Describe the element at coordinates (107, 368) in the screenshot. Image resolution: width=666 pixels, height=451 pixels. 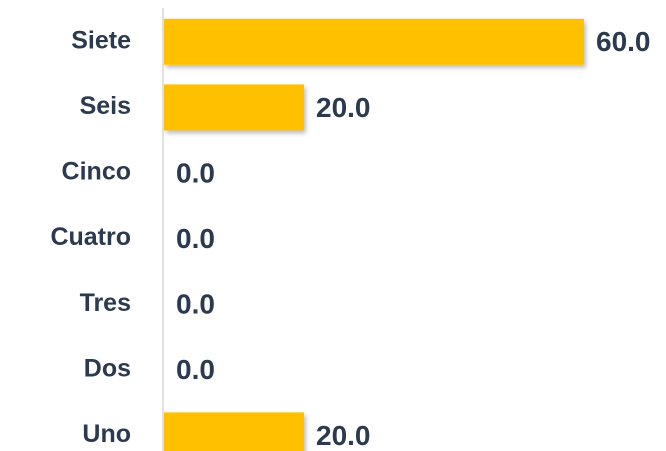
I see `y-tick-label: Dos` at that location.